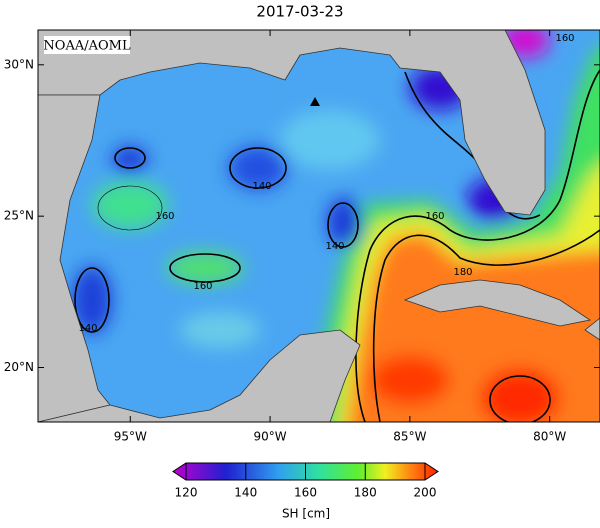 This screenshot has height=528, width=600. What do you see at coordinates (315, 101) in the screenshot?
I see `station-marker` at bounding box center [315, 101].